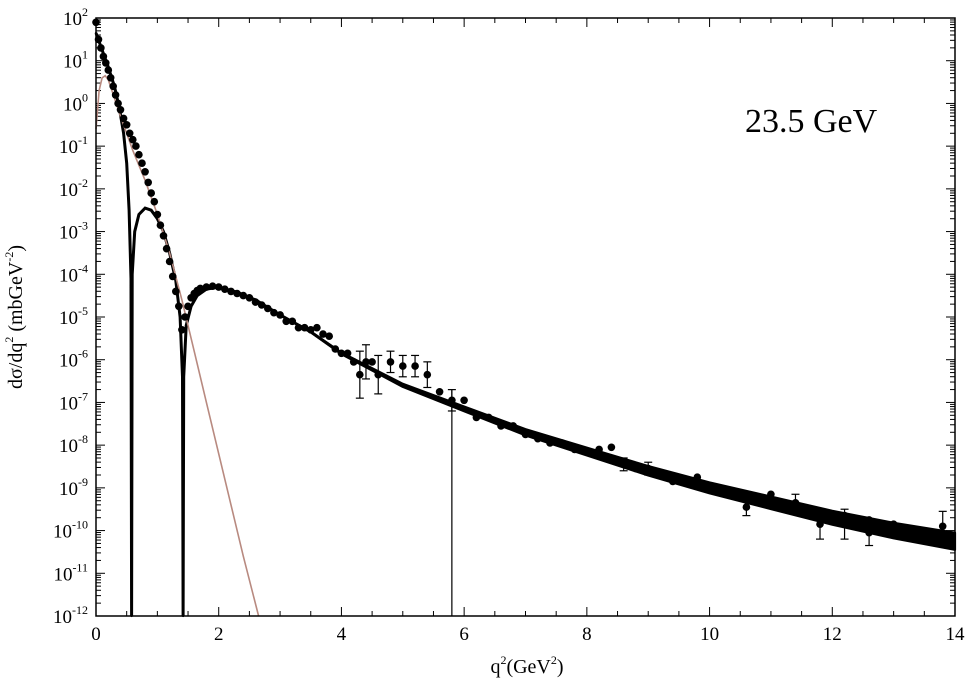  What do you see at coordinates (73, 401) in the screenshot?
I see `y-tick-label: 10⁻⁷` at bounding box center [73, 401].